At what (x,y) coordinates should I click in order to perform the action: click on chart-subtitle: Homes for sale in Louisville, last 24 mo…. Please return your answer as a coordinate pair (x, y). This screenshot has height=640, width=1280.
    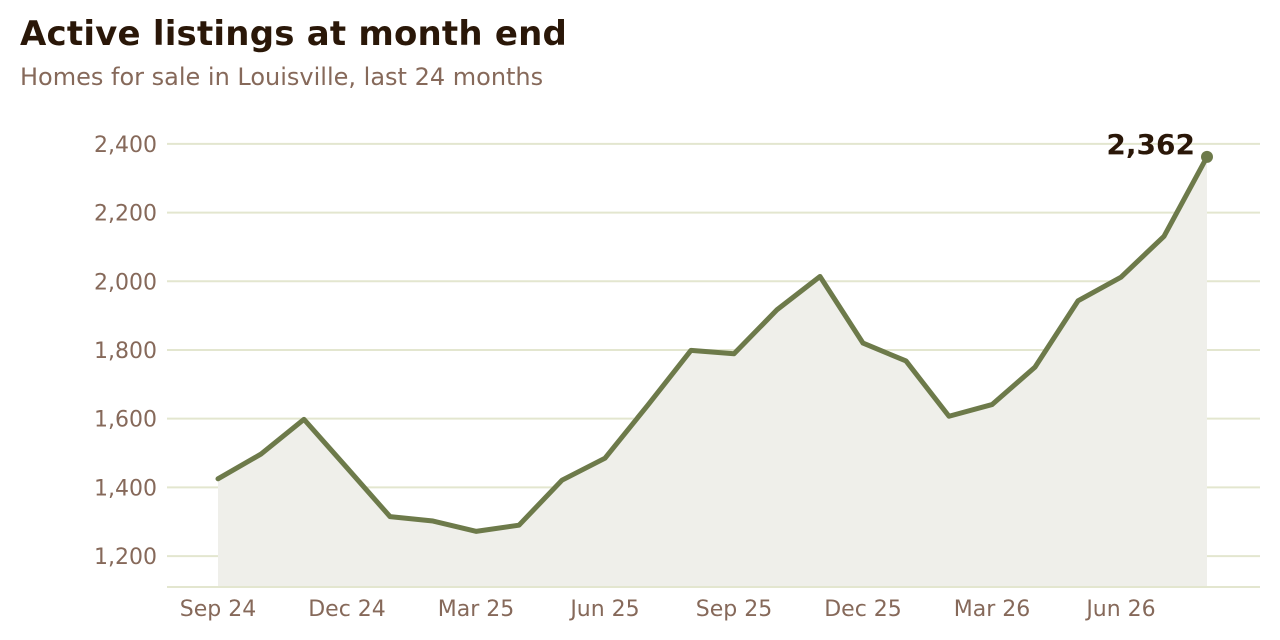
    Looking at the image, I should click on (282, 77).